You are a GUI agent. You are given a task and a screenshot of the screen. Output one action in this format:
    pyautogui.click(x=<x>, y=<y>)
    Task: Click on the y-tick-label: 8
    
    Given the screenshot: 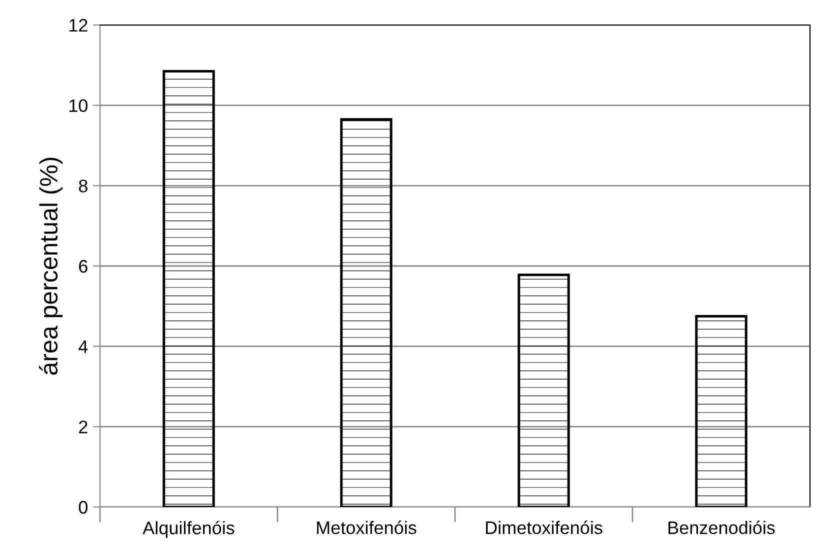 What is the action you would take?
    pyautogui.click(x=83, y=186)
    